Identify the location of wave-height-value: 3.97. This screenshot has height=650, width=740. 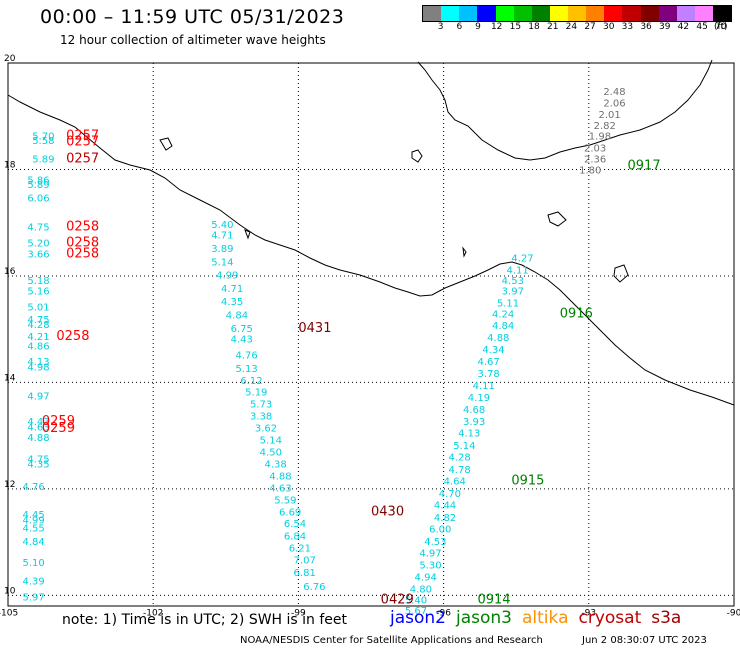
(513, 292).